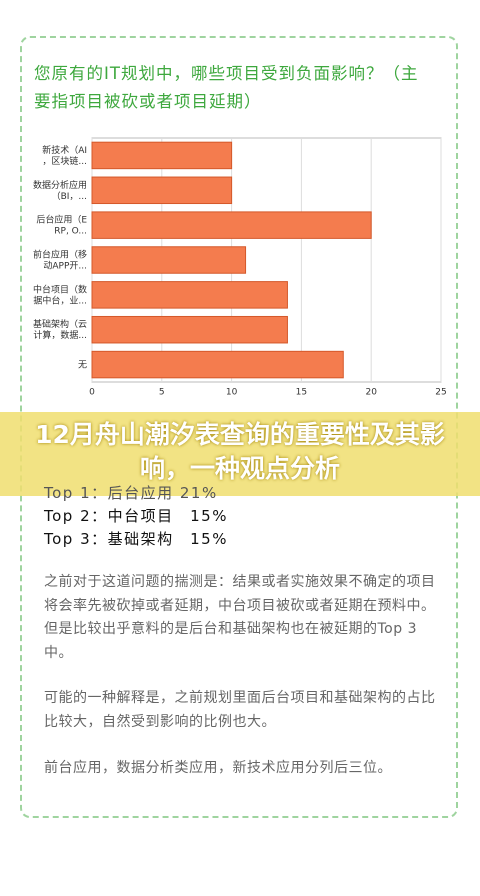 The height and width of the screenshot is (896, 480). I want to click on x-tick-label: 25, so click(440, 393).